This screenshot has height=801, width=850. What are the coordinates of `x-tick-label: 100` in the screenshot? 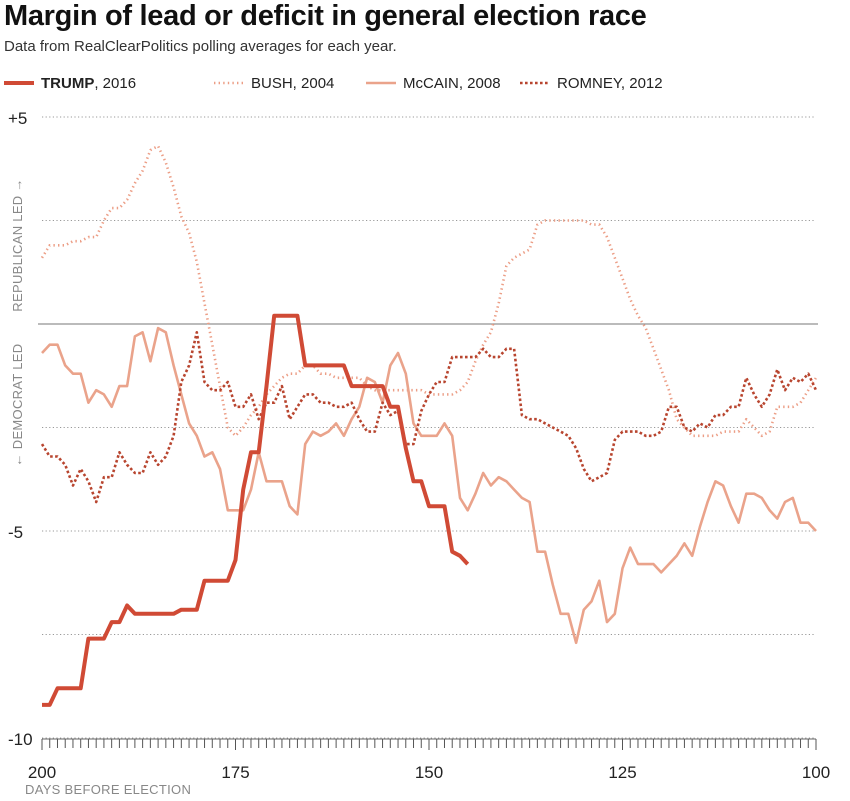 It's located at (816, 772).